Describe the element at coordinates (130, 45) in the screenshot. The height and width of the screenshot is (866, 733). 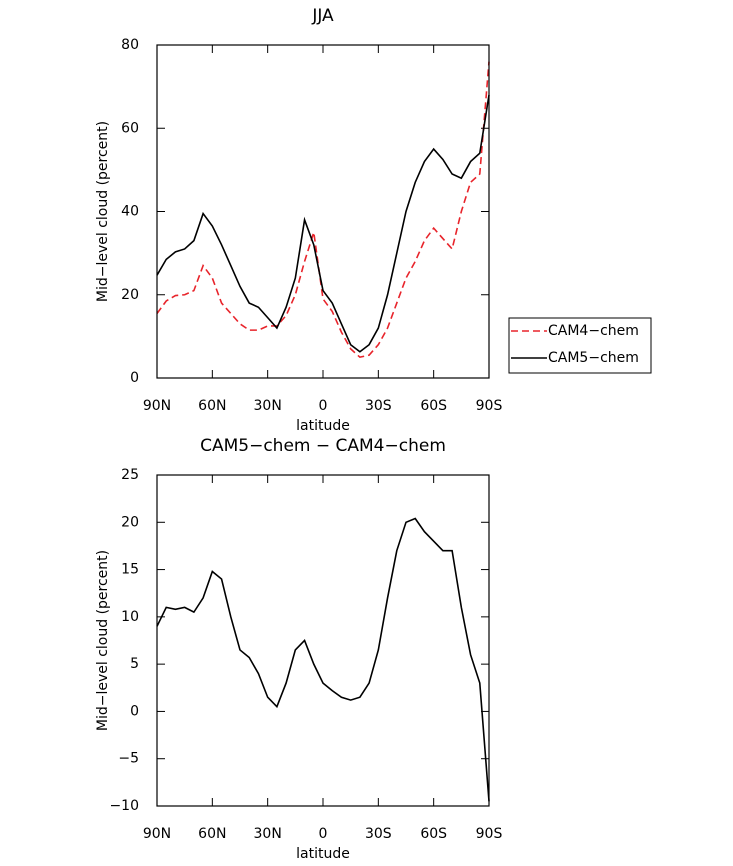
I see `y-tick-label: 80` at that location.